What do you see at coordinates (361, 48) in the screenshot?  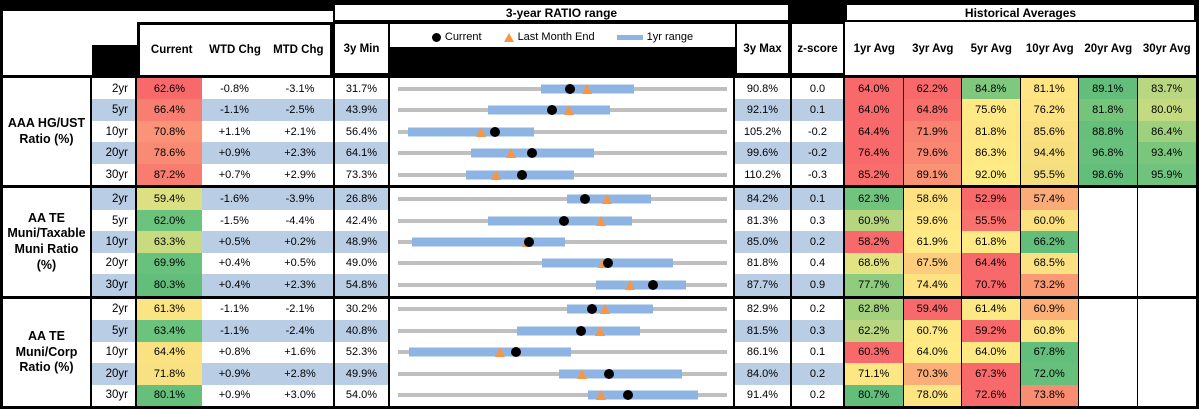 I see `3y-min-column-header: 3y Min` at bounding box center [361, 48].